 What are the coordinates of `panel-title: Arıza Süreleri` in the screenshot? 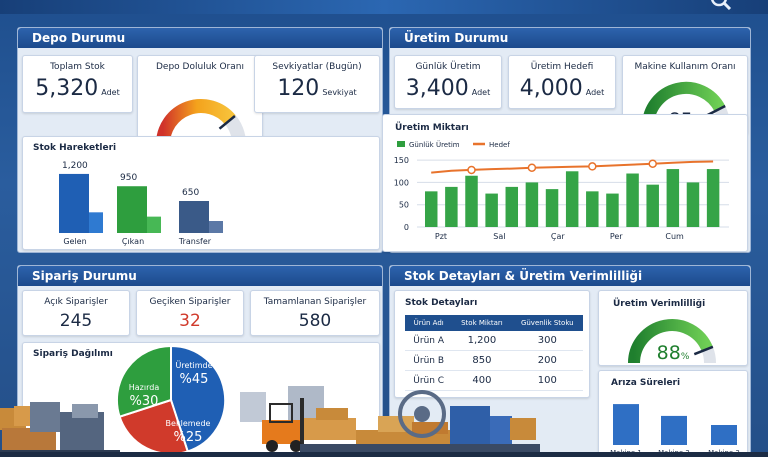 It's located at (646, 383).